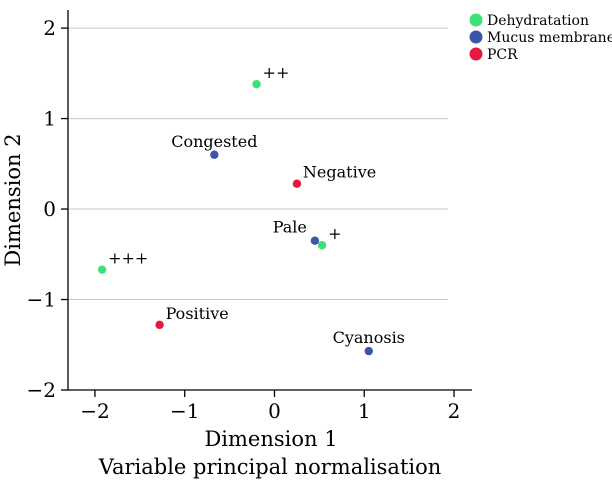 This screenshot has width=612, height=482. I want to click on x-tick-label: −1, so click(184, 411).